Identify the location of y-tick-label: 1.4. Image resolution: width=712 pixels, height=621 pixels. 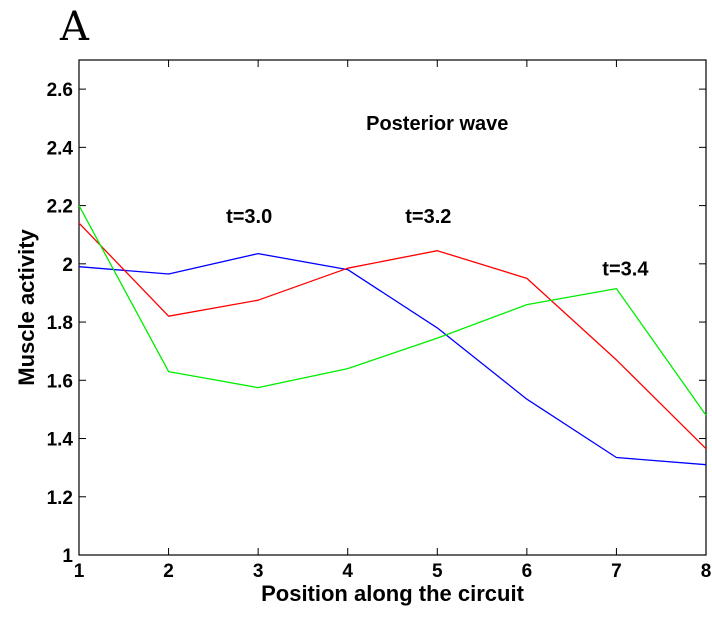
(60, 440).